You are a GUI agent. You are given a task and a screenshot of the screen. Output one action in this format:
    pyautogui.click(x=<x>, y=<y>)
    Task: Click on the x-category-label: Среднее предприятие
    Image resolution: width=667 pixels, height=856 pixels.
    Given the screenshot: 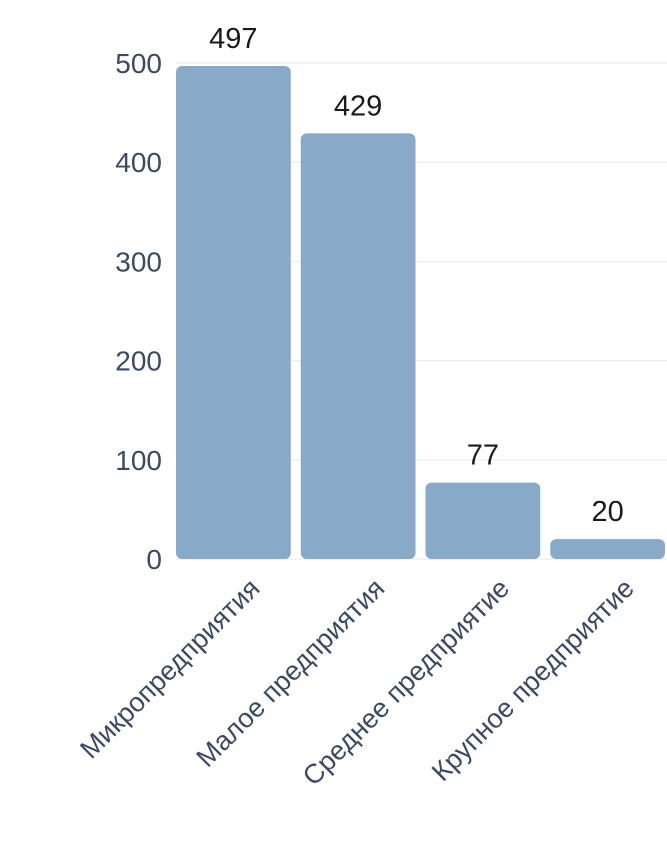 What is the action you would take?
    pyautogui.click(x=406, y=682)
    